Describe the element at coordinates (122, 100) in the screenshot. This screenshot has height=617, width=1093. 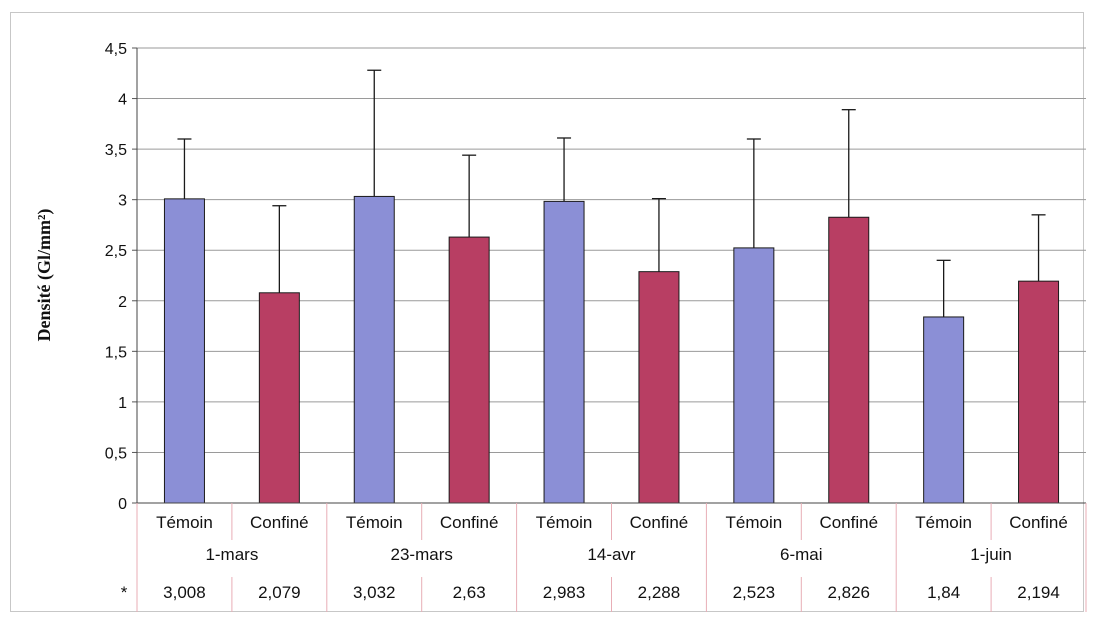
I see `y-tick-label: 4` at that location.